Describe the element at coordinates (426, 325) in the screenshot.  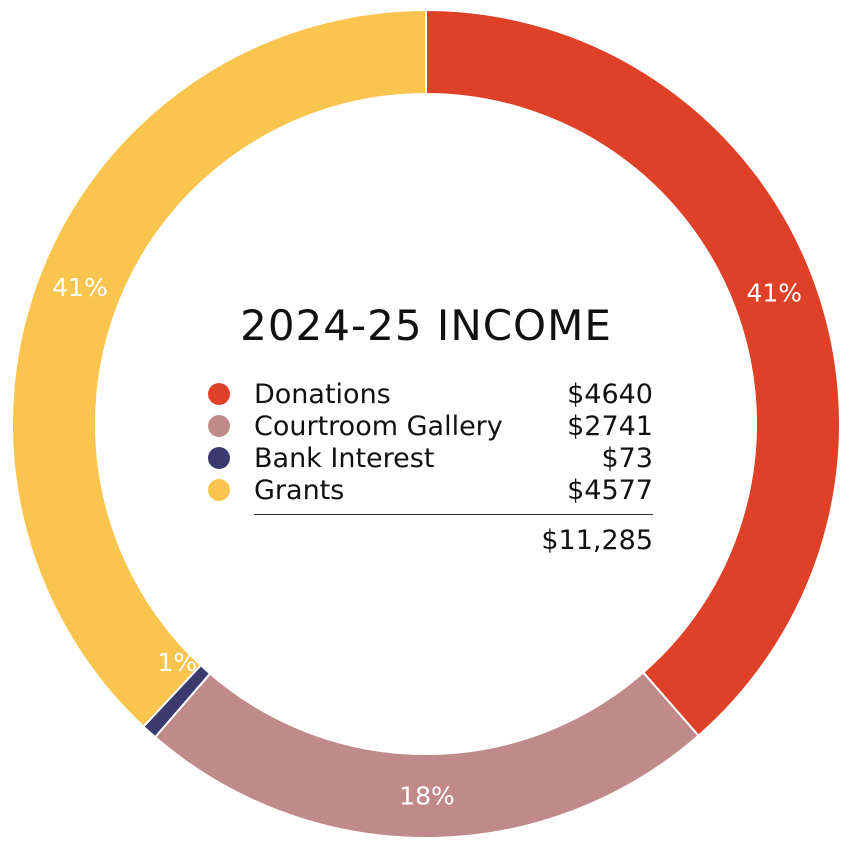
I see `chart-title: 2024-25 INCOME` at that location.